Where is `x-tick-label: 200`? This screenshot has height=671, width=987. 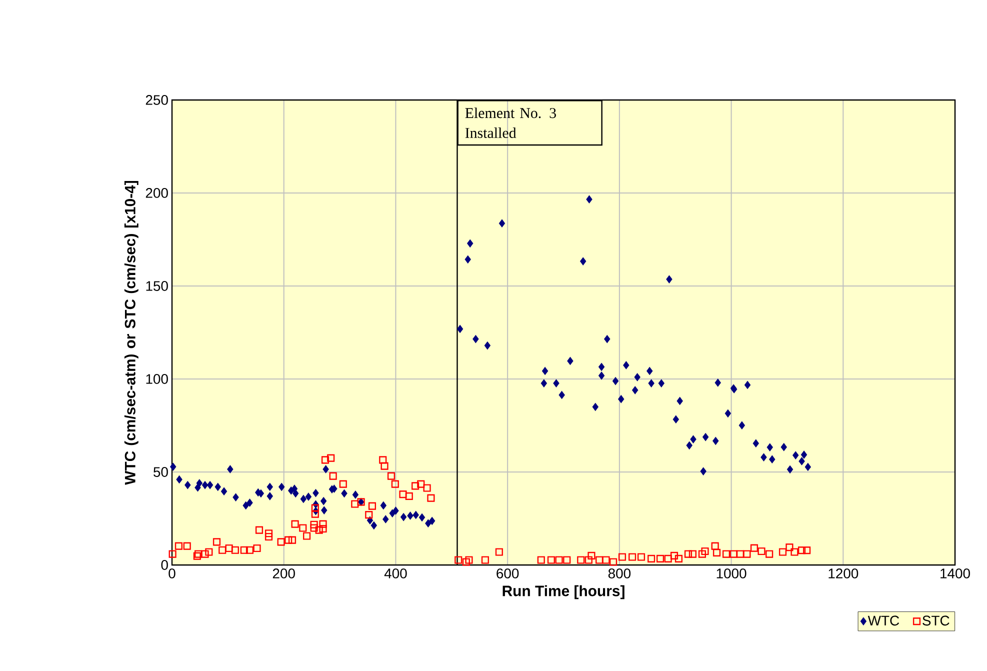 x-tick-label: 200 is located at coordinates (283, 573).